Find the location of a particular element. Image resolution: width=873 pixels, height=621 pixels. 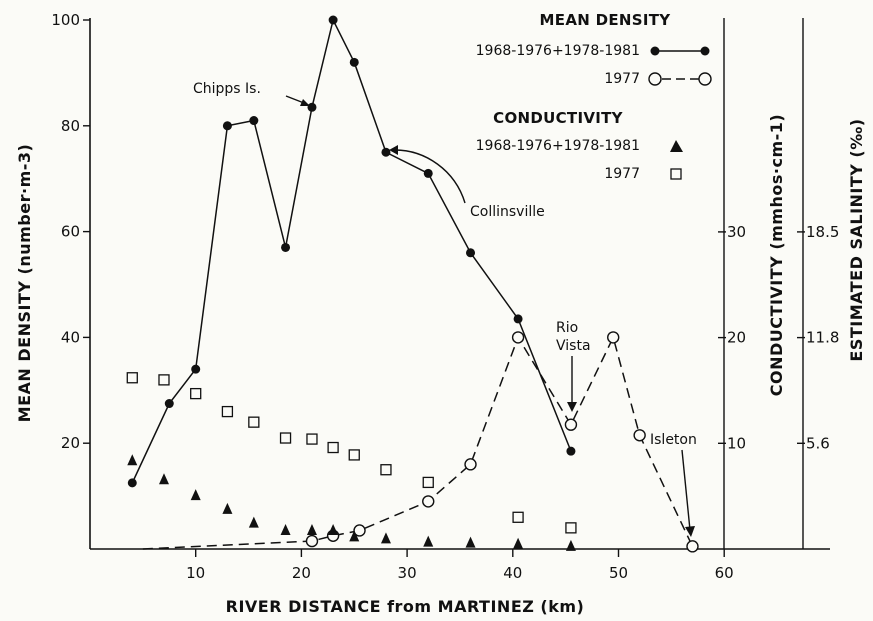

annotation-isleton: Isleton is located at coordinates (673, 440).